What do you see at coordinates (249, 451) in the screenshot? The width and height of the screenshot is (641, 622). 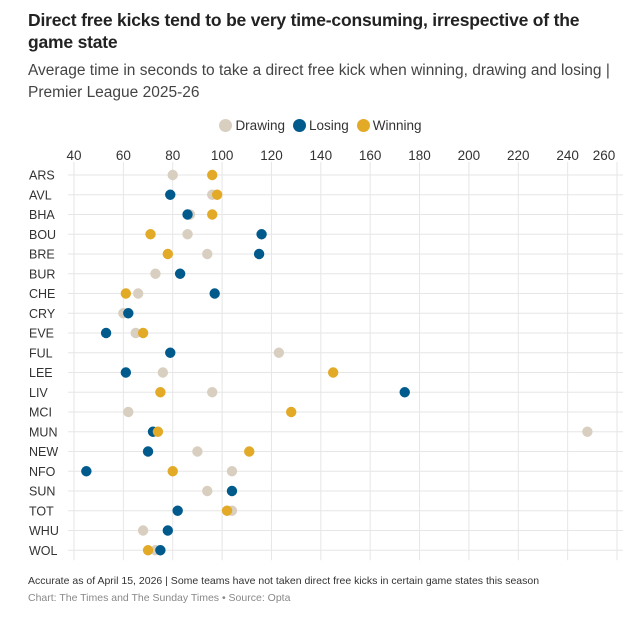 I see `dot-winning-new` at bounding box center [249, 451].